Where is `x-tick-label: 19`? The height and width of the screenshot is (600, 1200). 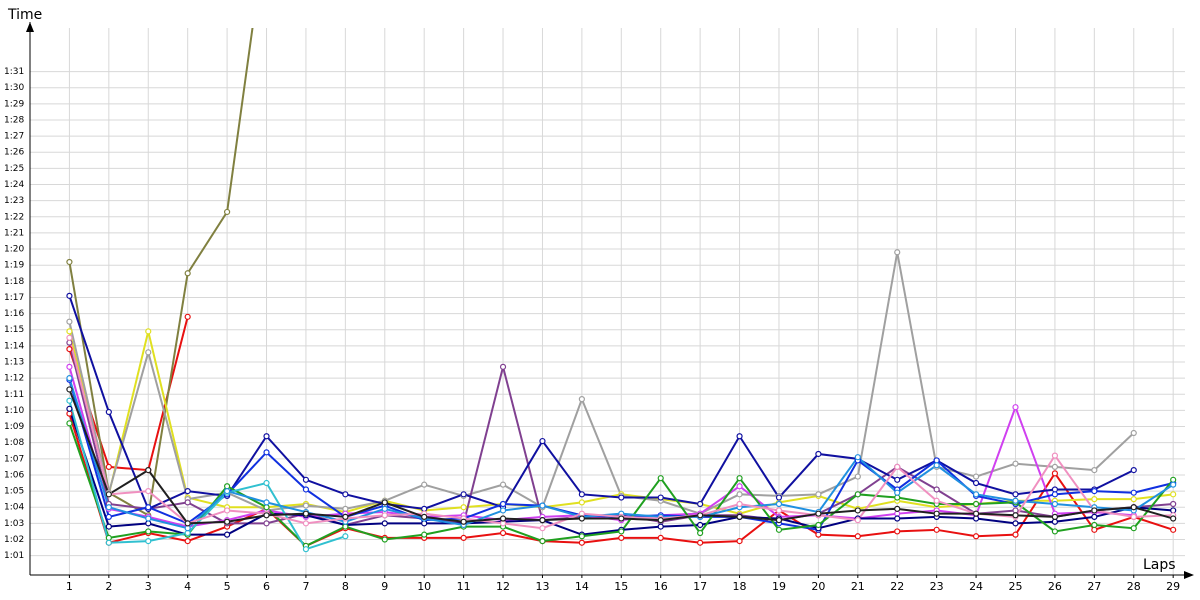 x-tick-label: 19 is located at coordinates (779, 586).